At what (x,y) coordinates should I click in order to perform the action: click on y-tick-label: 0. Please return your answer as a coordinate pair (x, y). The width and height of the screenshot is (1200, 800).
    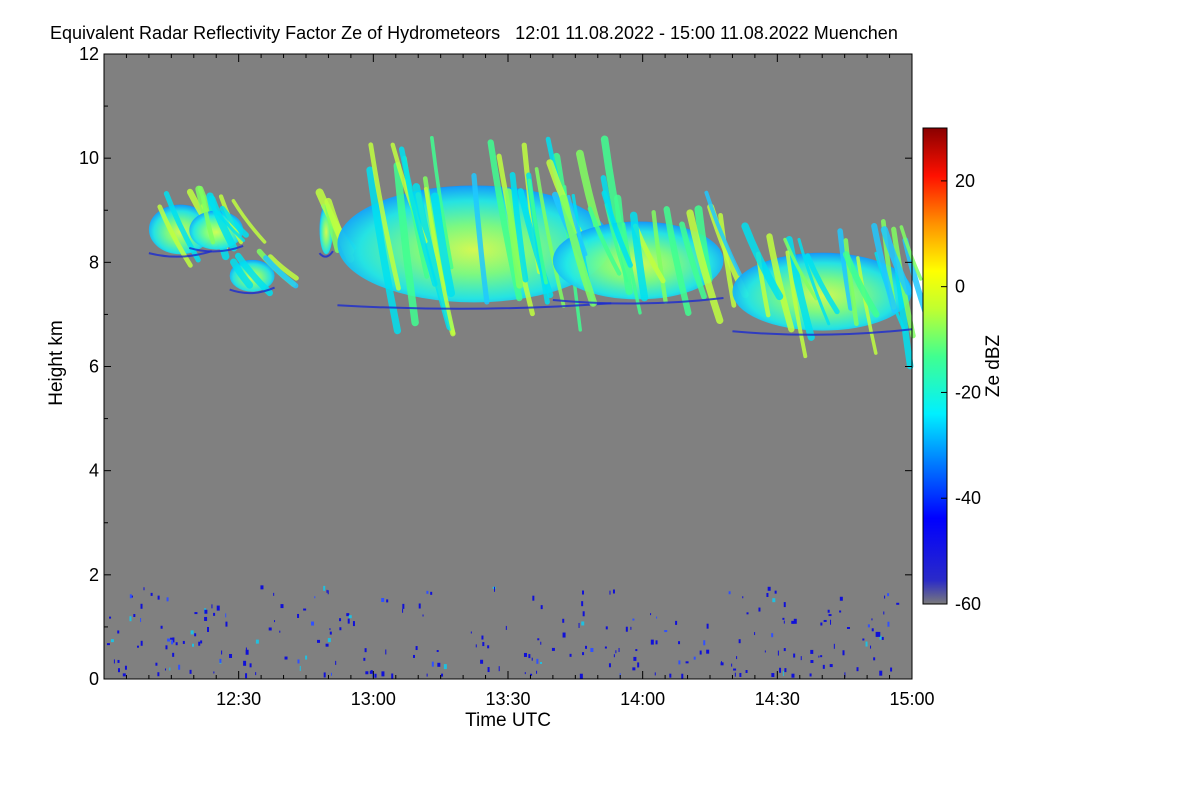
    Looking at the image, I should click on (94, 679).